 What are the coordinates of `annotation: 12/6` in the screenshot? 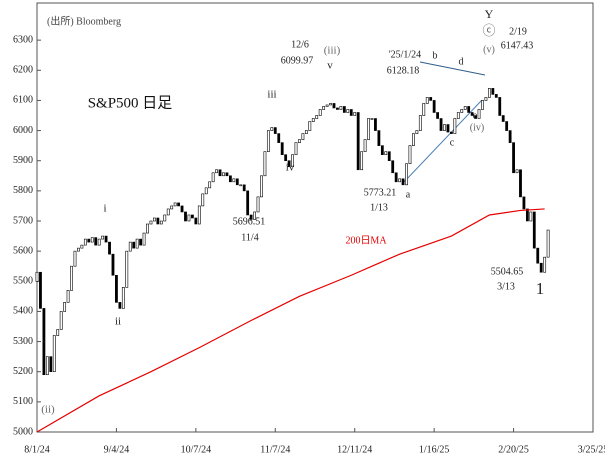 It's located at (300, 44).